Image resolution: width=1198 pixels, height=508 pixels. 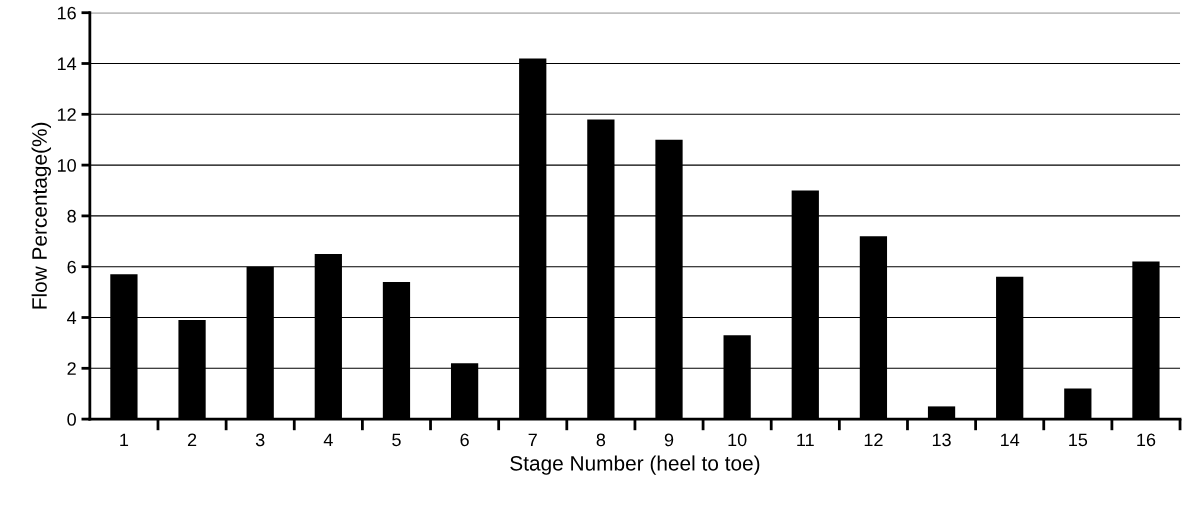 What do you see at coordinates (1078, 440) in the screenshot?
I see `x-tick-label: 15` at bounding box center [1078, 440].